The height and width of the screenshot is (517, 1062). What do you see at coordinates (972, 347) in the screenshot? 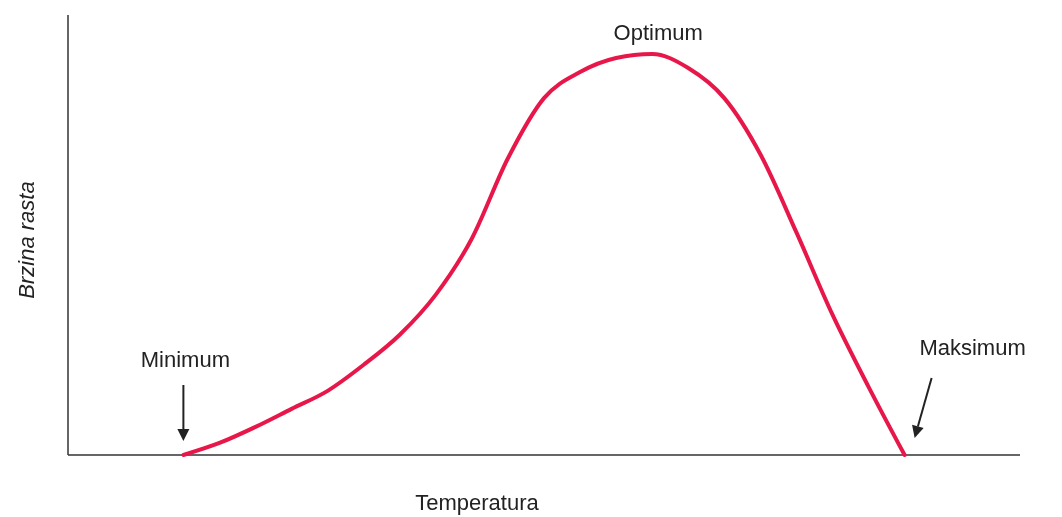
I see `annotation: Maksimum` at bounding box center [972, 347].